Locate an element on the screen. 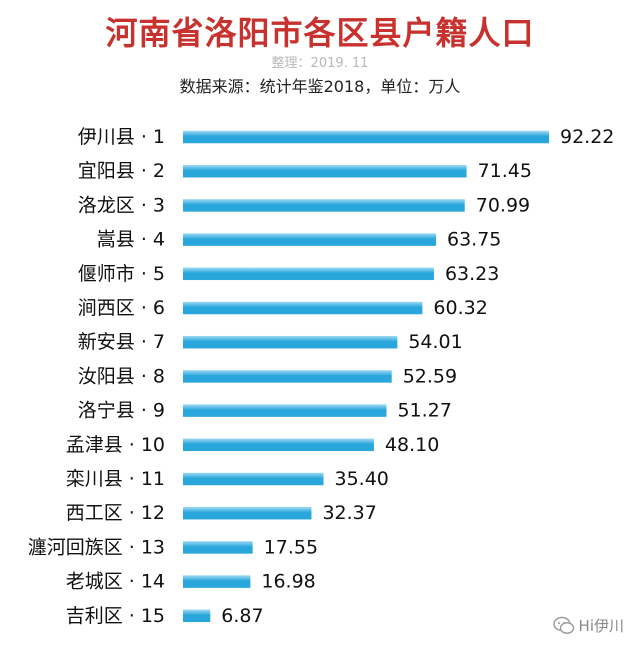  value-label: 52.59 is located at coordinates (430, 376).